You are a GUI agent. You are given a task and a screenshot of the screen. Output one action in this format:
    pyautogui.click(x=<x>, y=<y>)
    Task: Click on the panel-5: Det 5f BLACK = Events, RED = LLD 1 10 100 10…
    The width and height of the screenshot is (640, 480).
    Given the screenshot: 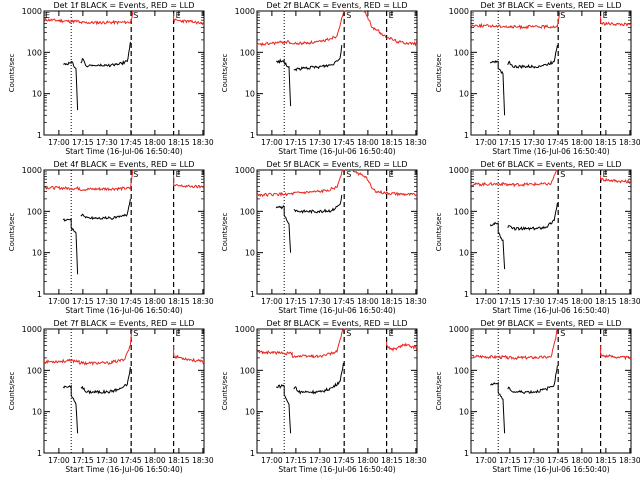 What is the action you would take?
    pyautogui.click(x=324, y=237)
    